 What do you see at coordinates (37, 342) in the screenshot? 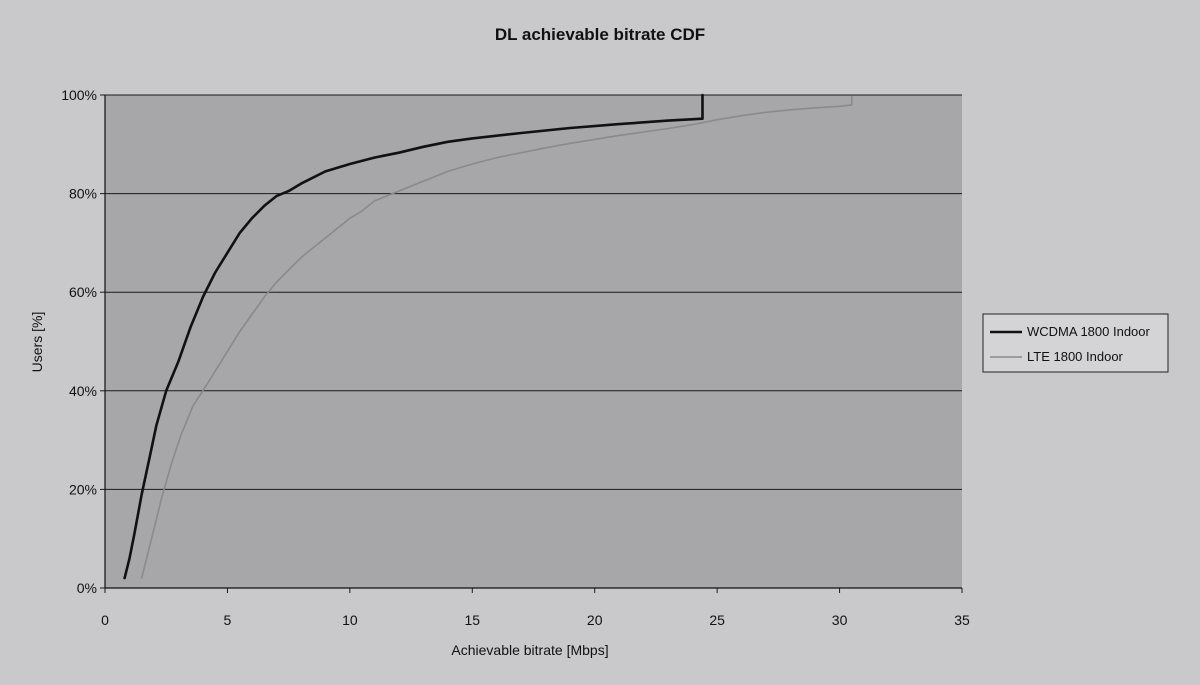
I see `y-axis-label: Users [%]` at bounding box center [37, 342].